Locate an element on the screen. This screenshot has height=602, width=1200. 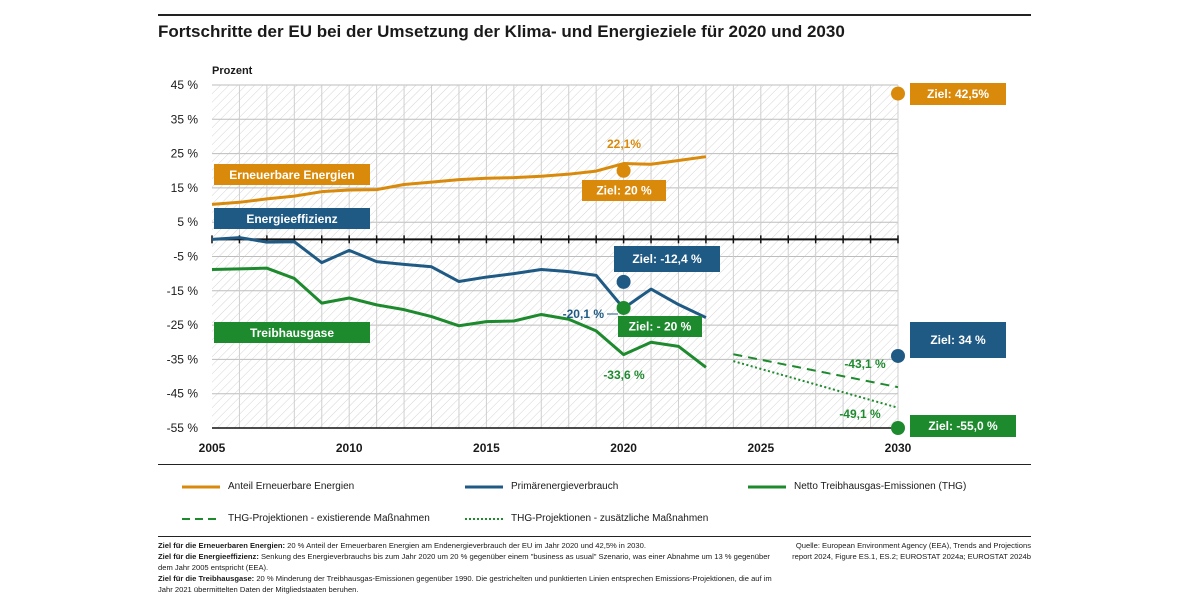
legend-swatch-ghg-additional is located at coordinates (484, 518).